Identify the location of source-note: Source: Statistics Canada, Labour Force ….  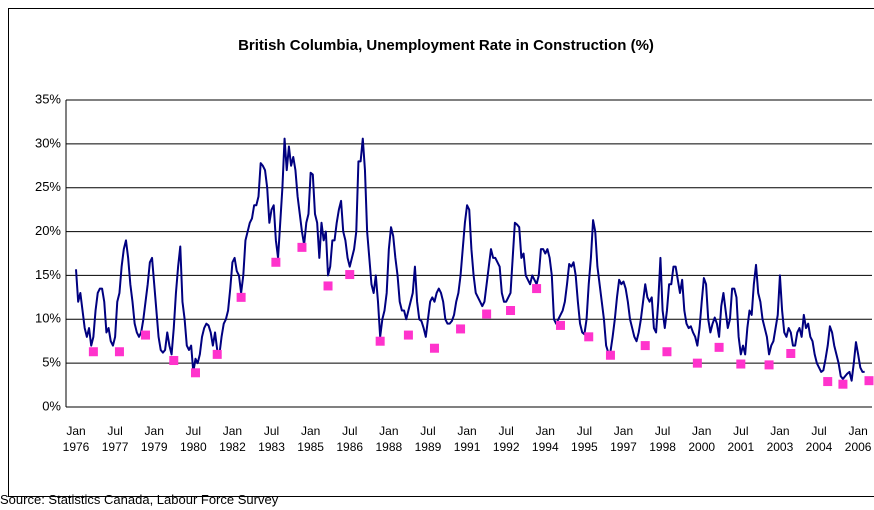
(139, 499).